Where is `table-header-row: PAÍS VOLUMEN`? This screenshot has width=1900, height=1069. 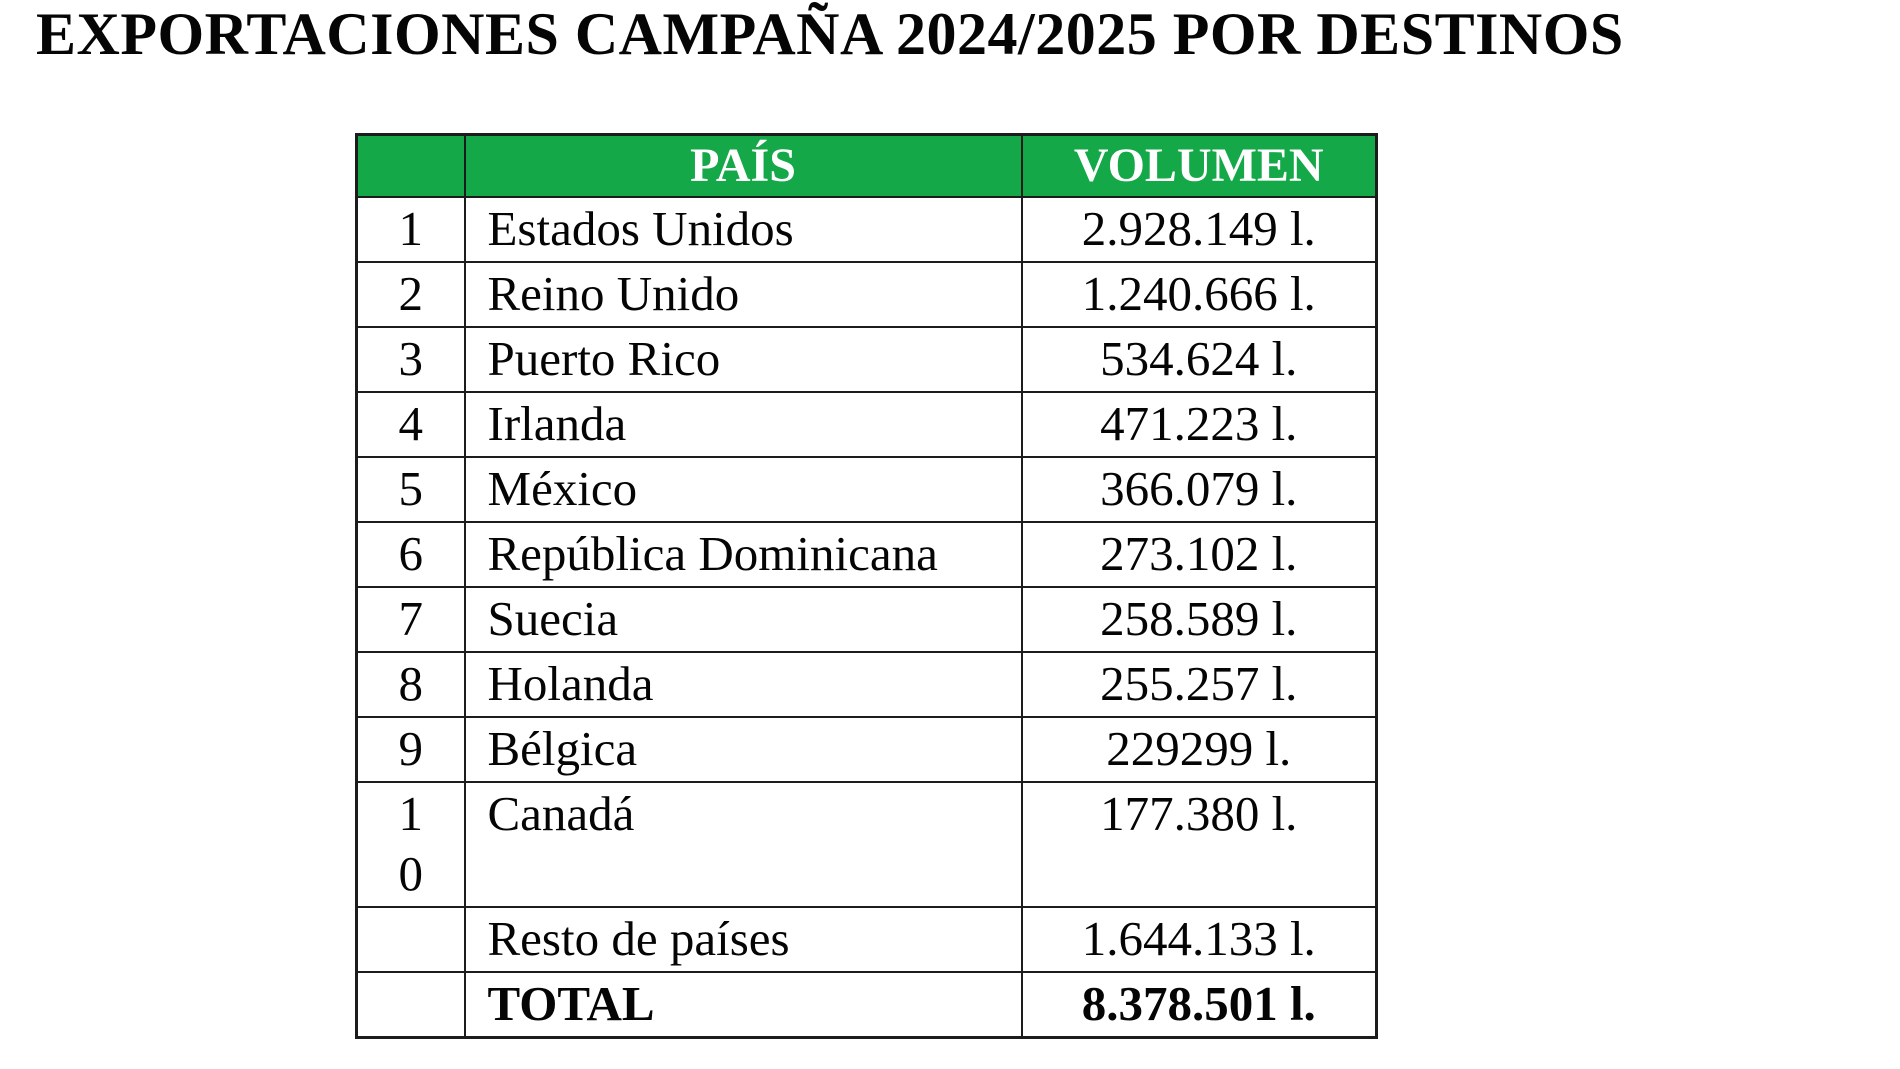 table-header-row: PAÍS VOLUMEN is located at coordinates (866, 165).